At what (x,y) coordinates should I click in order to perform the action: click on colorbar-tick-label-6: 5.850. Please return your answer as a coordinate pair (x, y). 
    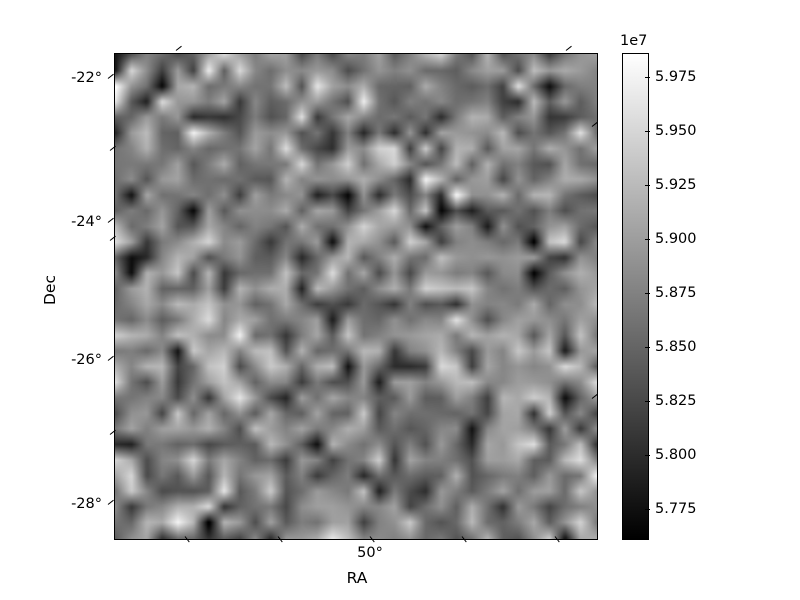
    Looking at the image, I should click on (676, 347).